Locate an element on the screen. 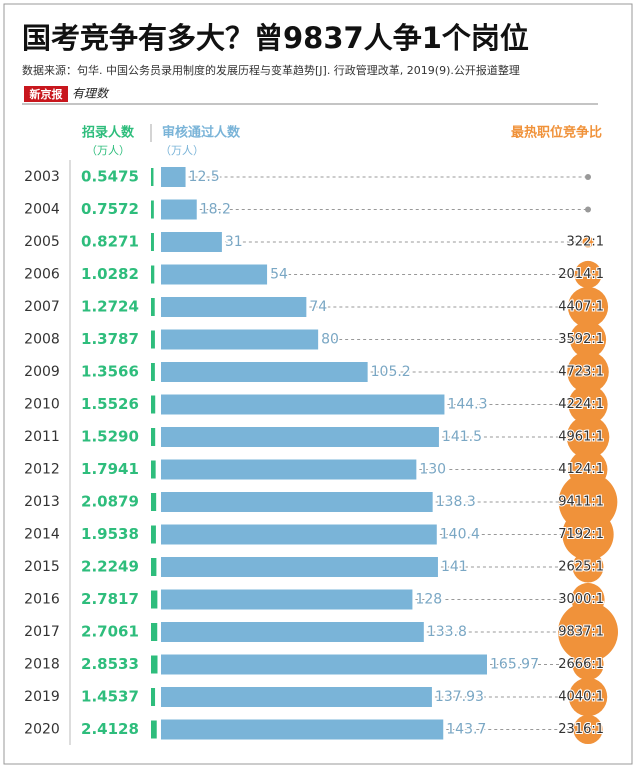 The image size is (640, 771). year-label: 2013 is located at coordinates (42, 502).